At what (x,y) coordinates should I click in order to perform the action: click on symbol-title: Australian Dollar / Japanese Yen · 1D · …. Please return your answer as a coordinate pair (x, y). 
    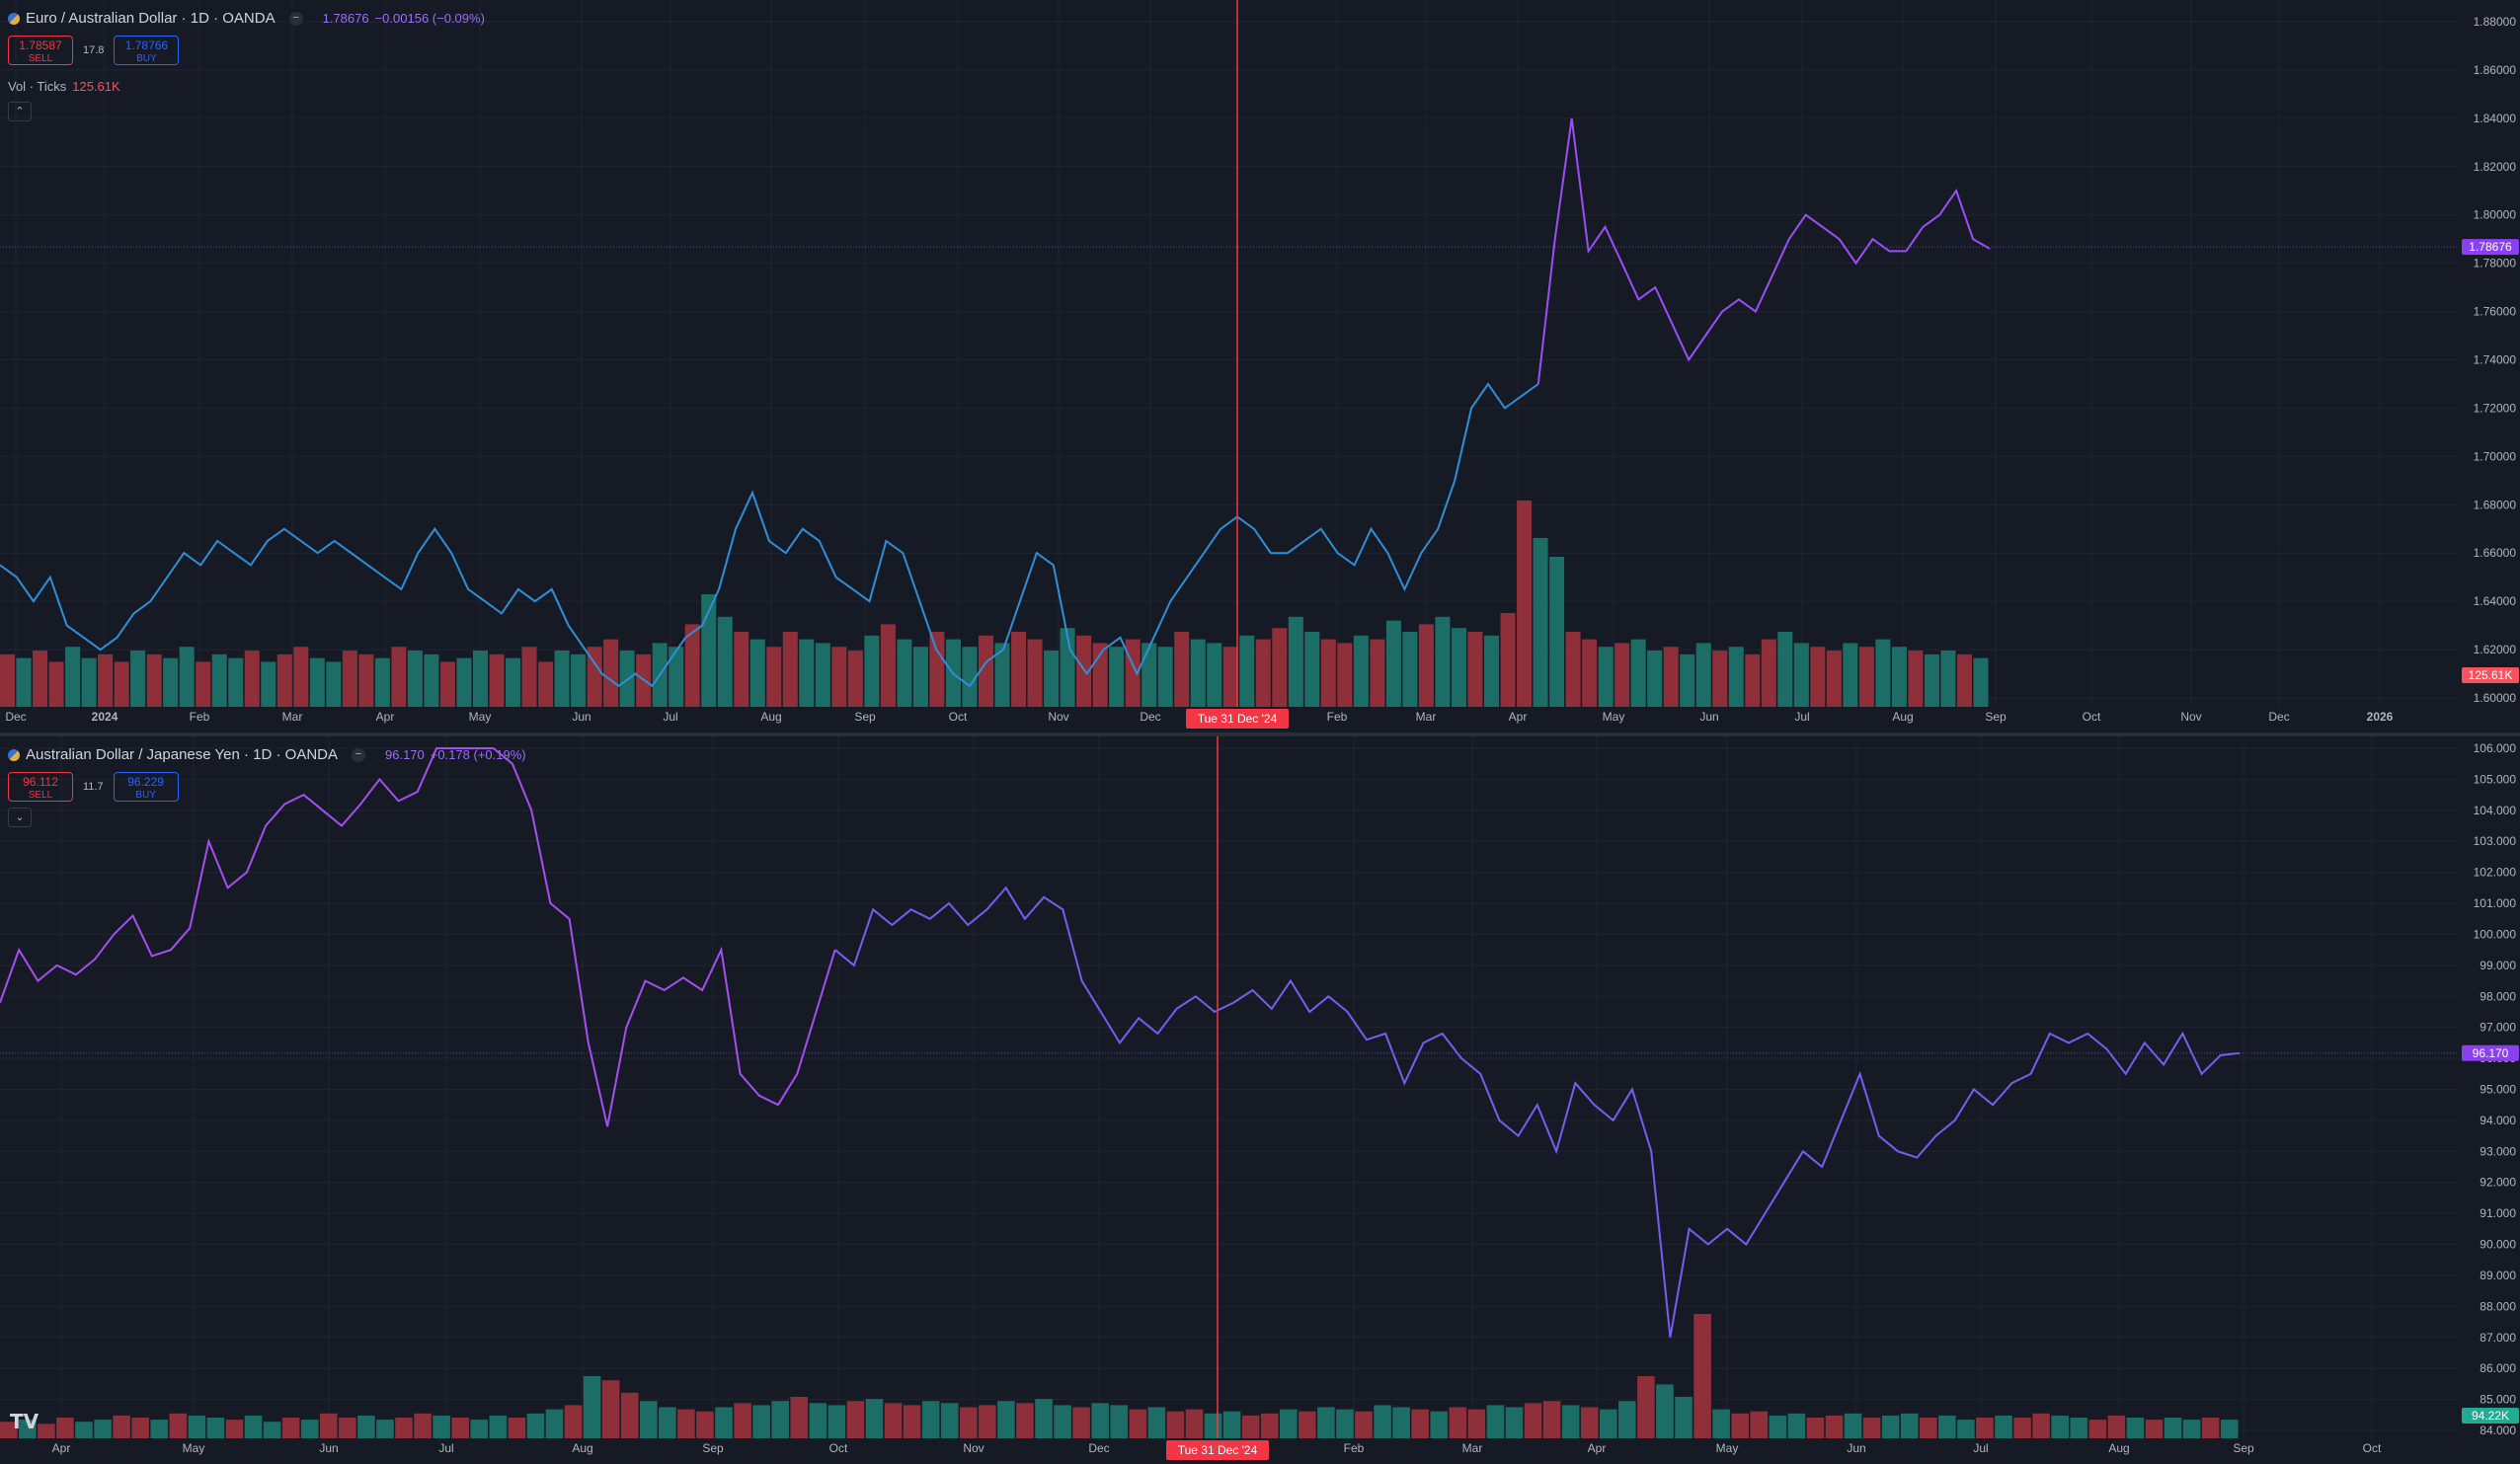
    Looking at the image, I should click on (182, 754).